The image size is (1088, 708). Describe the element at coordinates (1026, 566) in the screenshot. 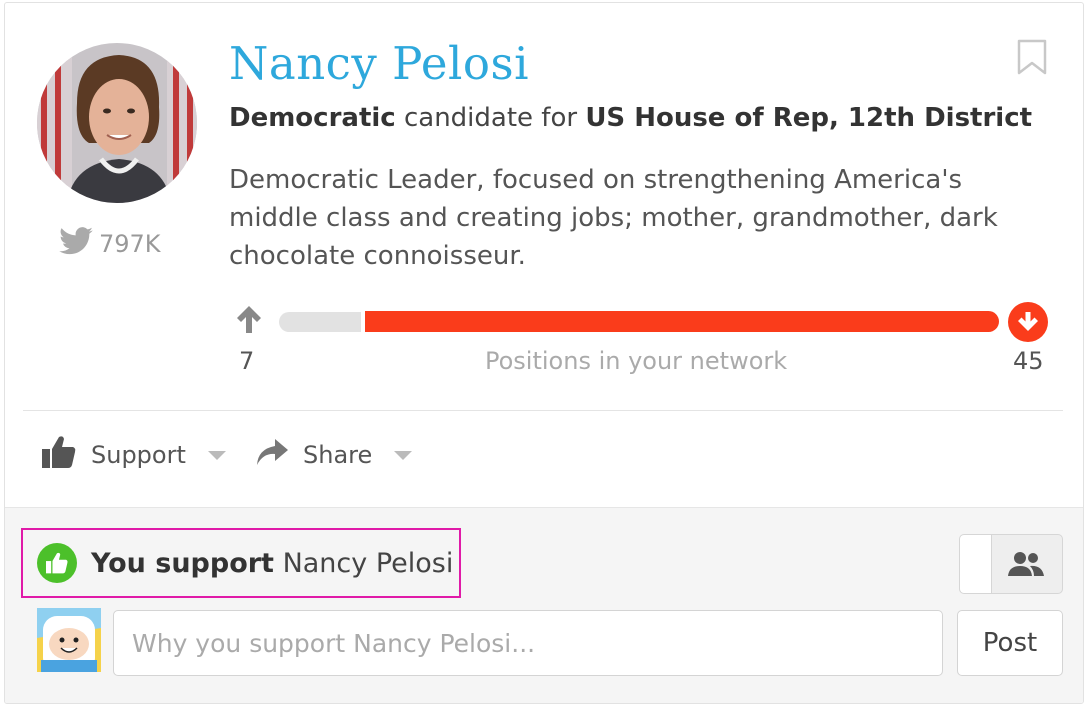

I see `people-icon` at that location.